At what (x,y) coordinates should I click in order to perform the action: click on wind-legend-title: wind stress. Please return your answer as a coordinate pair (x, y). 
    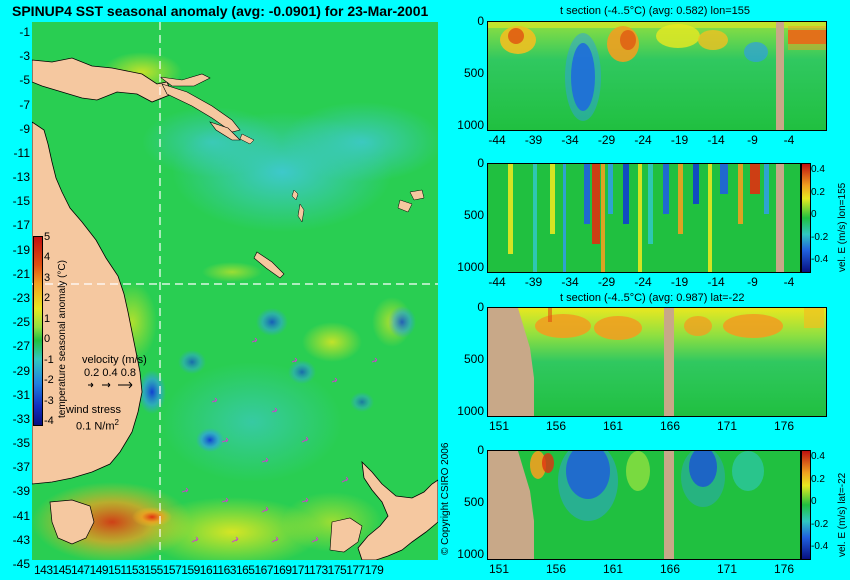
    Looking at the image, I should click on (94, 410).